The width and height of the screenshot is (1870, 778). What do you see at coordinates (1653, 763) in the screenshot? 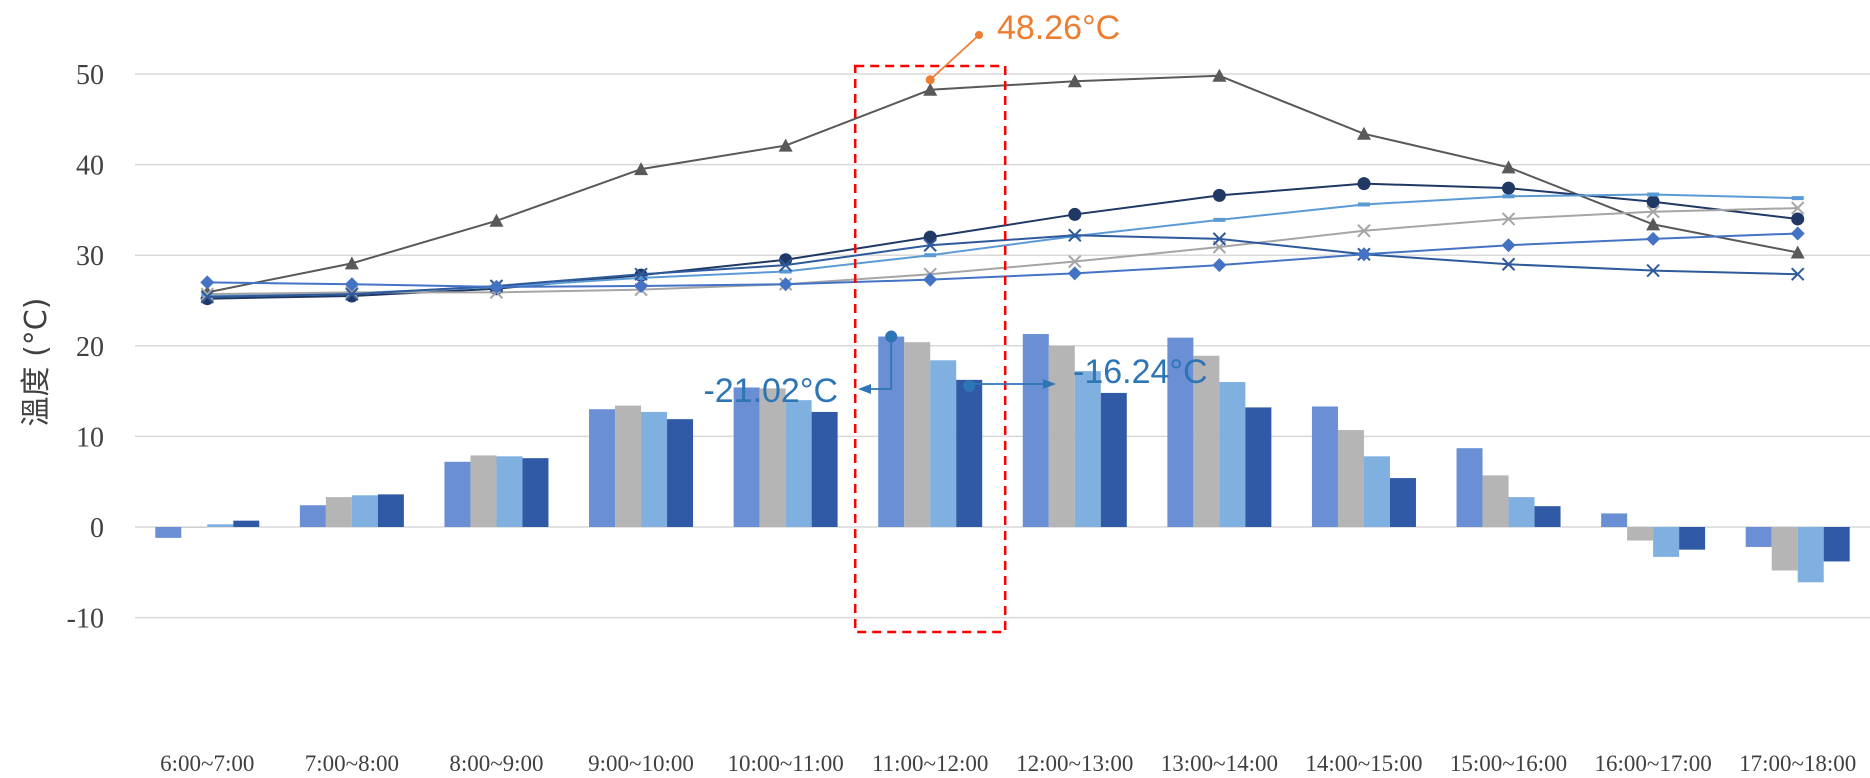
I see `x-tick-label: 16:00~17:00` at bounding box center [1653, 763].